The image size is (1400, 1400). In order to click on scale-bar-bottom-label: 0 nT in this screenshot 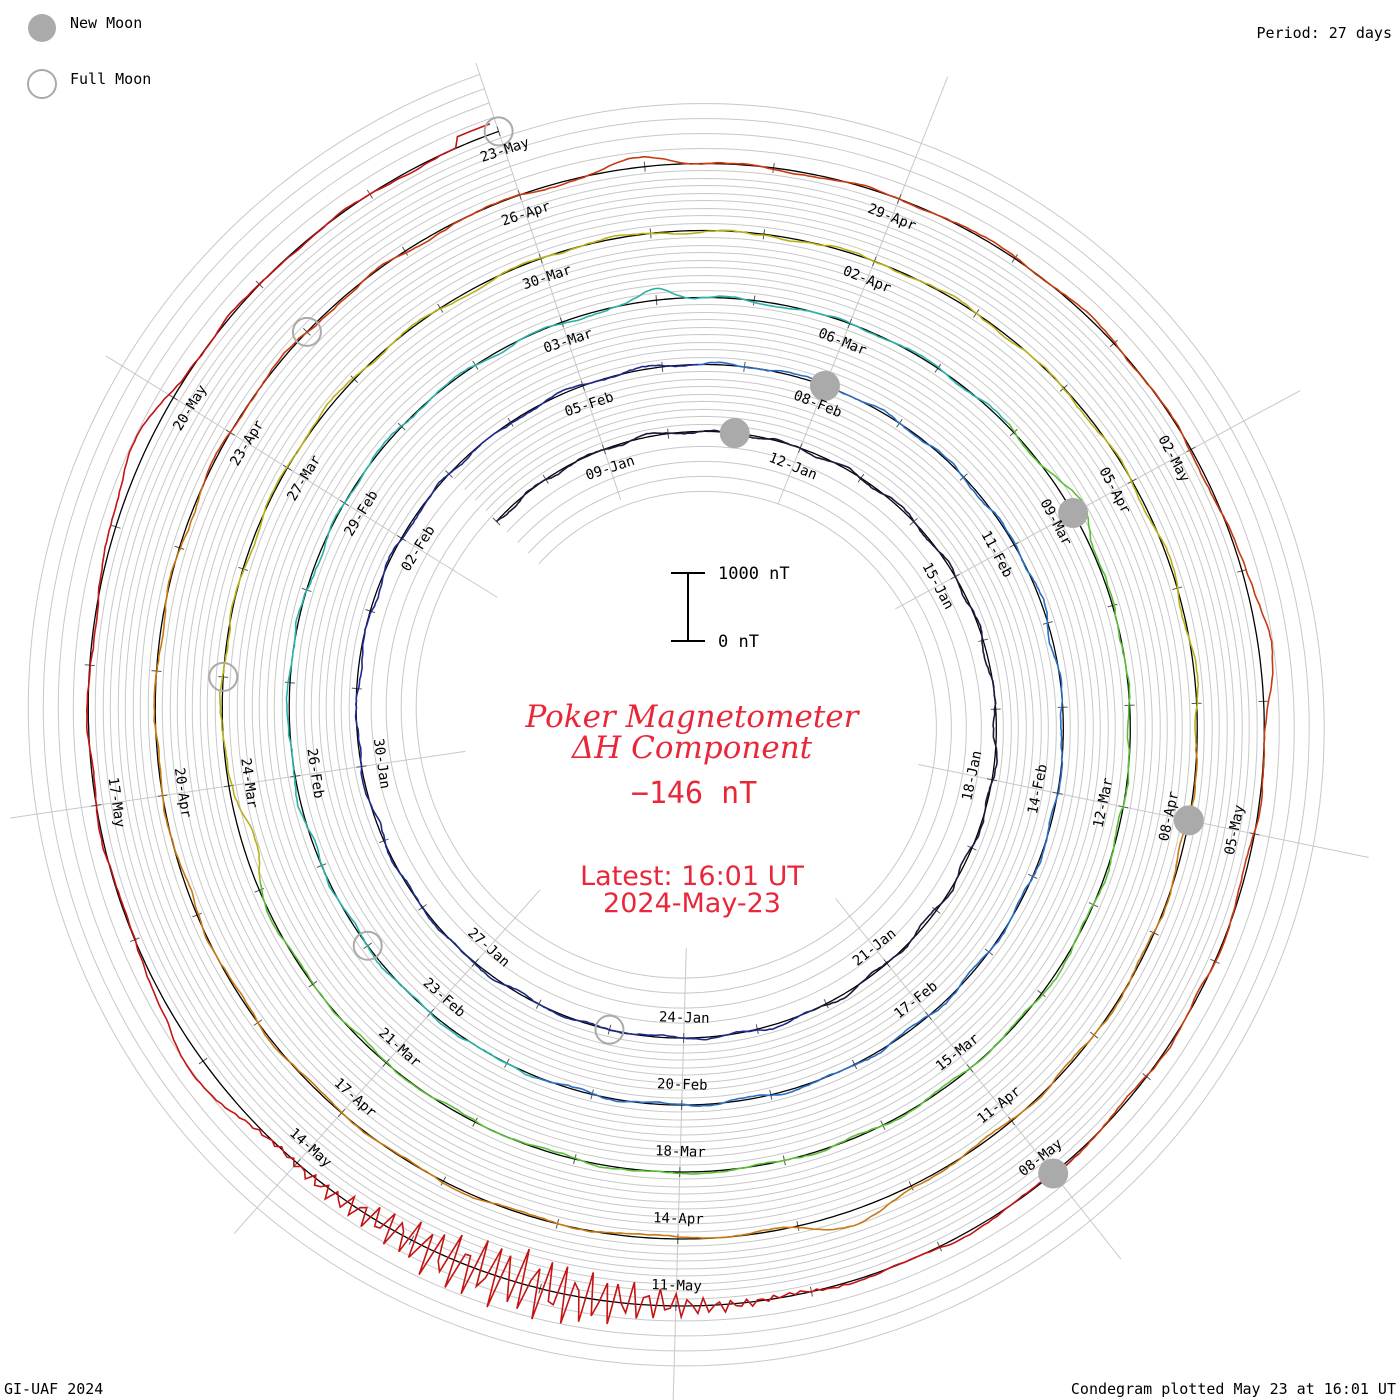, I will do `click(738, 642)`.